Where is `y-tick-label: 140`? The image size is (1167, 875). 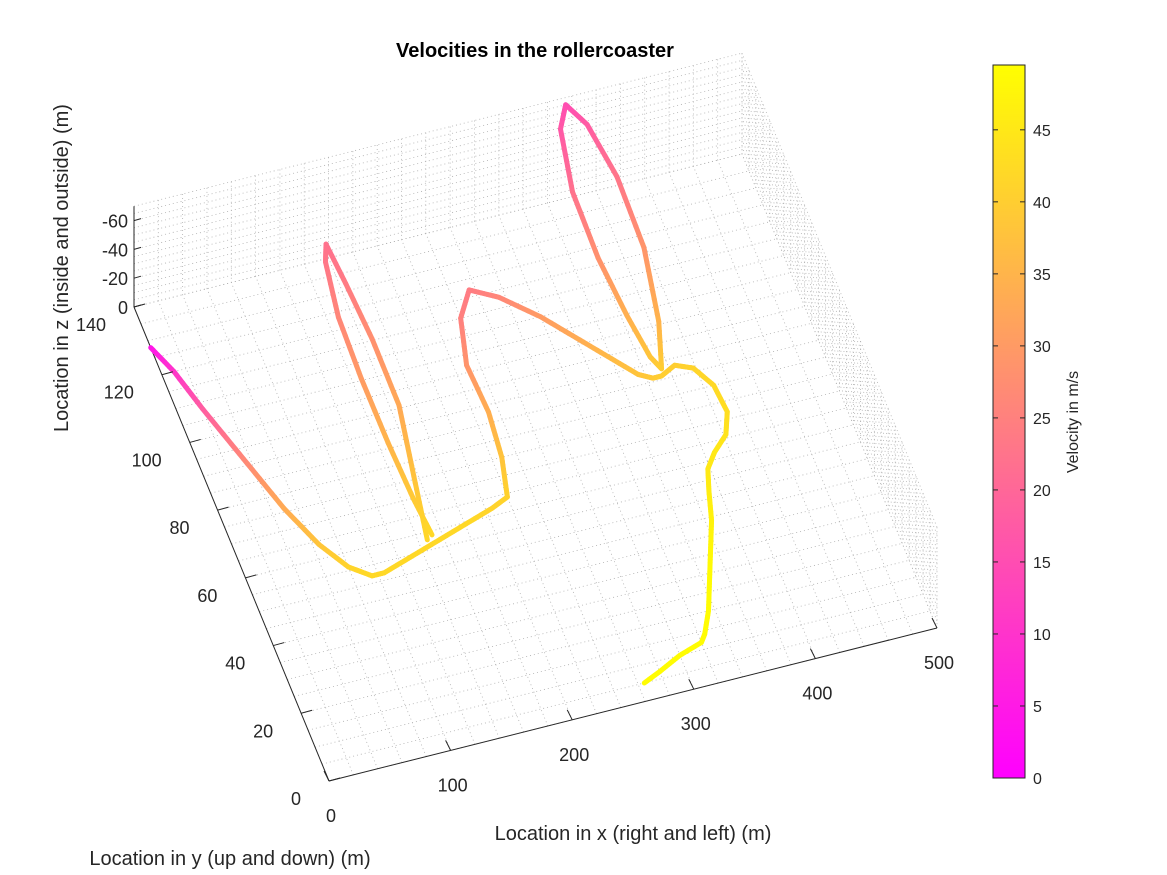
y-tick-label: 140 is located at coordinates (91, 325).